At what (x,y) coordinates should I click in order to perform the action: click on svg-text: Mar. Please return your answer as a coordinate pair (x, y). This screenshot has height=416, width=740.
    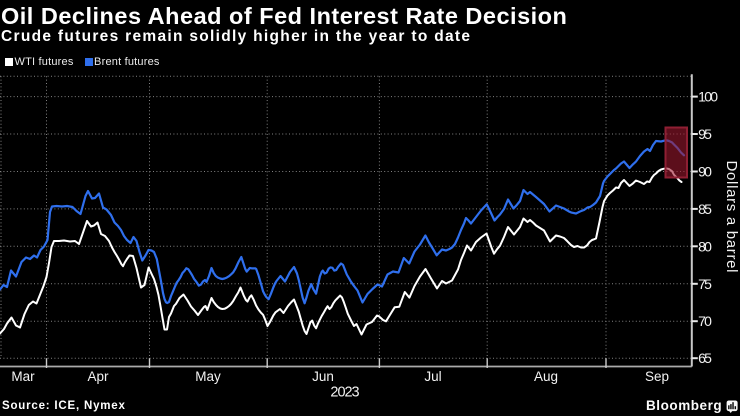
    Looking at the image, I should click on (23, 376).